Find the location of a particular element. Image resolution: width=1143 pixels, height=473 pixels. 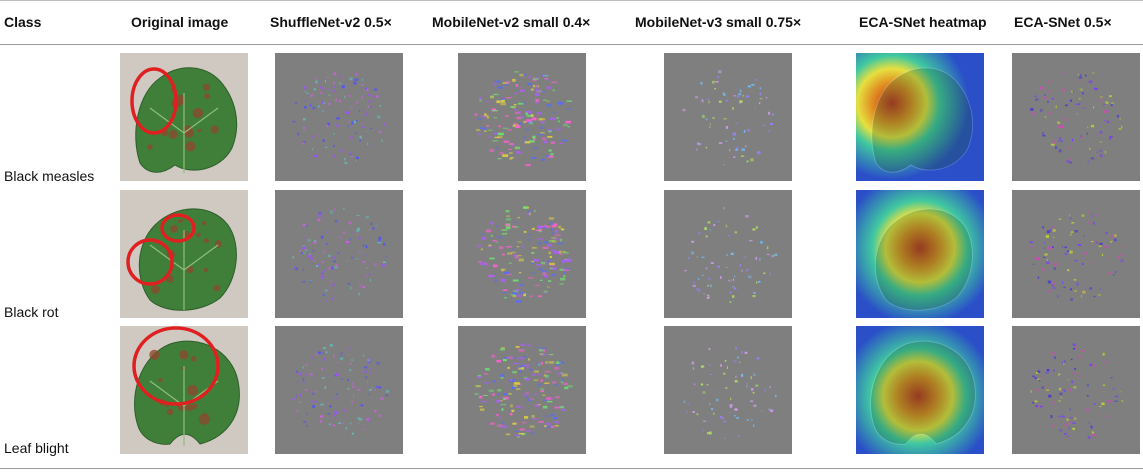

leaf-blight-mobilenet-v3-map is located at coordinates (728, 390).